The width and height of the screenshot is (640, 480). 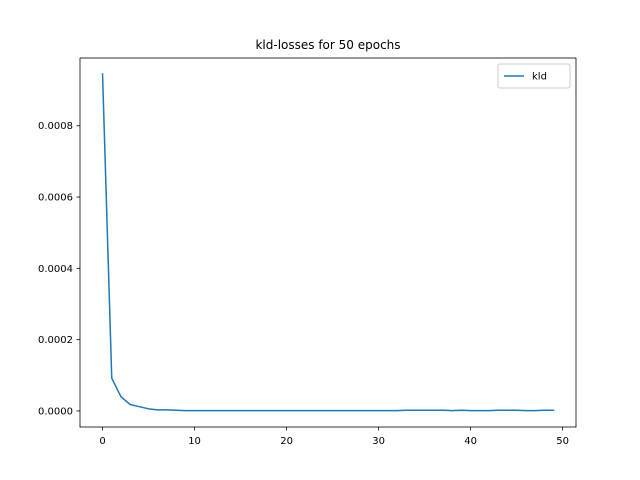 What do you see at coordinates (327, 45) in the screenshot?
I see `chart-title: kld-losses for 50 epochs` at bounding box center [327, 45].